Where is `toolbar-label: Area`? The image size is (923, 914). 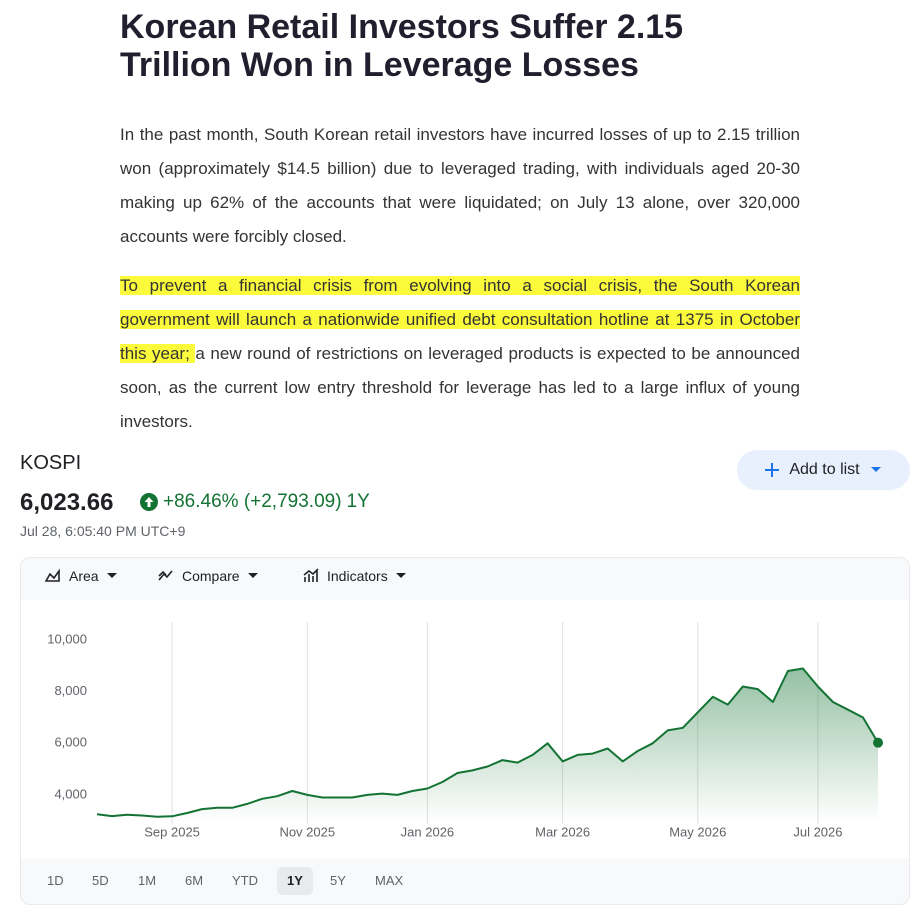 toolbar-label: Area is located at coordinates (84, 576).